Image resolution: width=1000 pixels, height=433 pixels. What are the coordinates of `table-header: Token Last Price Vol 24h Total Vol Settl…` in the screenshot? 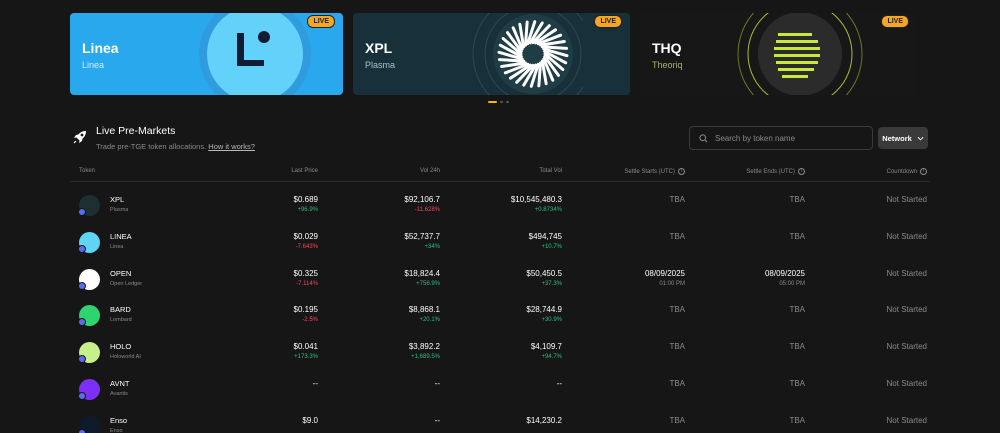 It's located at (500, 173).